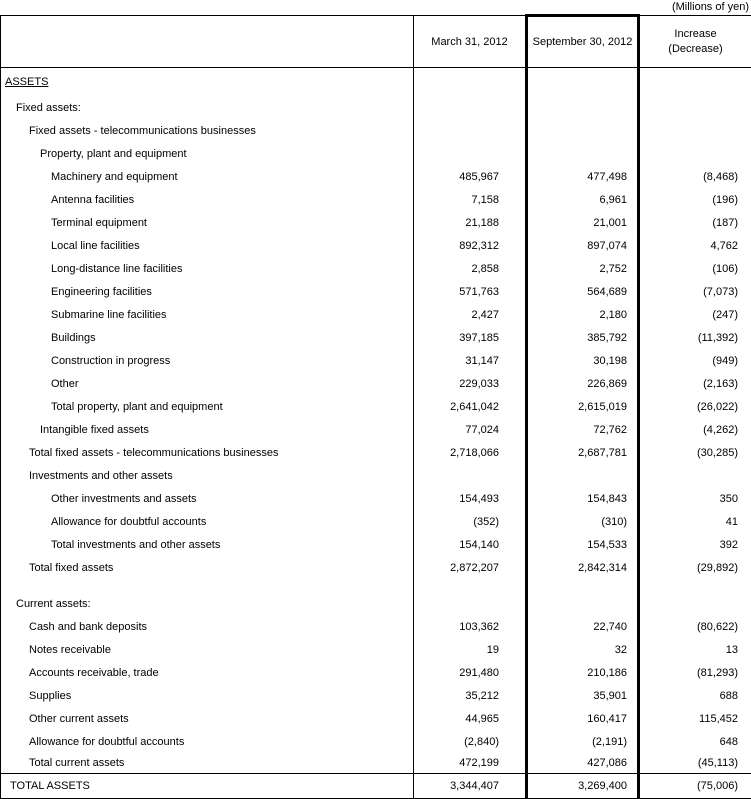 The height and width of the screenshot is (799, 751). What do you see at coordinates (582, 407) in the screenshot?
I see `value-september: 2,615,019` at bounding box center [582, 407].